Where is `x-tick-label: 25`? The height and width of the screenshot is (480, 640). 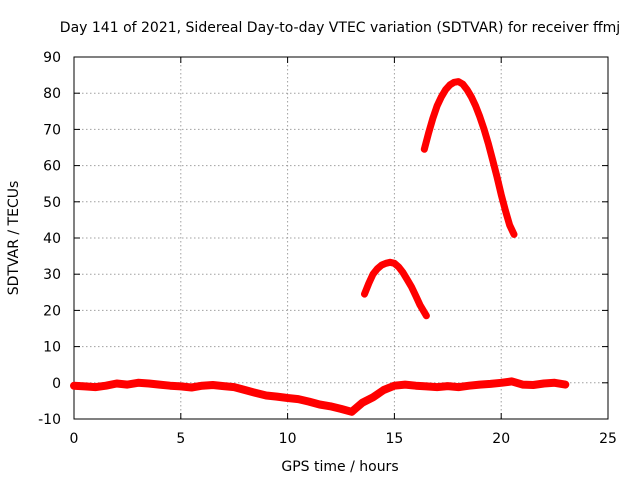
x-tick-label: 25 is located at coordinates (608, 439).